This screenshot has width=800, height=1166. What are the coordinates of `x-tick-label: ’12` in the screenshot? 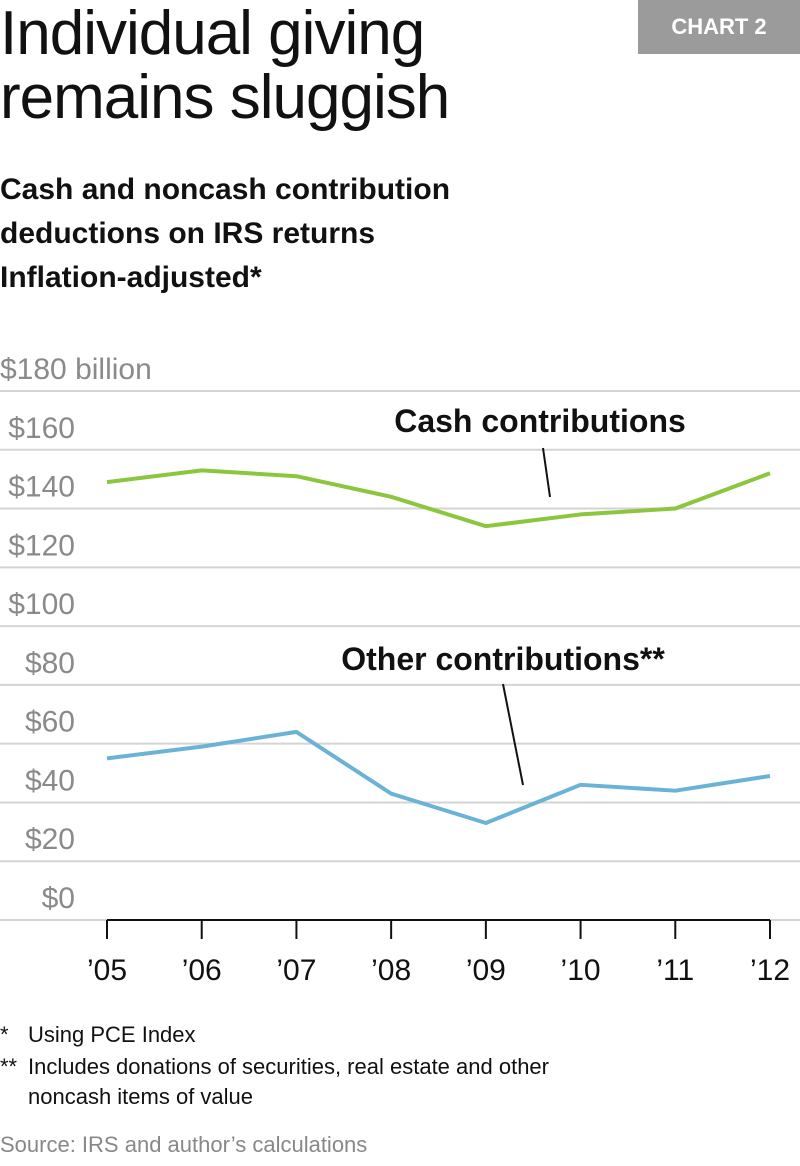 It's located at (770, 970).